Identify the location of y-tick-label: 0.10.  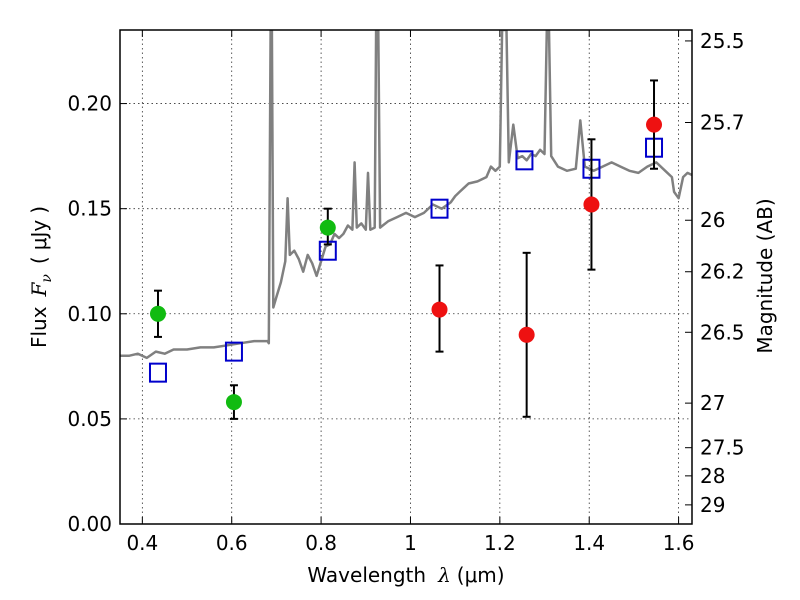
(89, 314).